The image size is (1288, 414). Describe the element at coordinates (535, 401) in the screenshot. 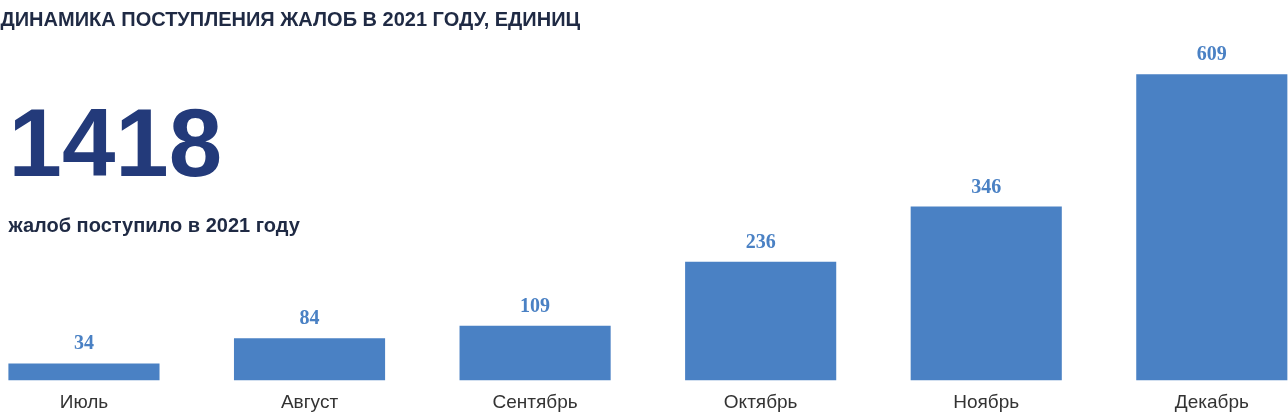

I see `x-tick-label: Сентябрь` at that location.